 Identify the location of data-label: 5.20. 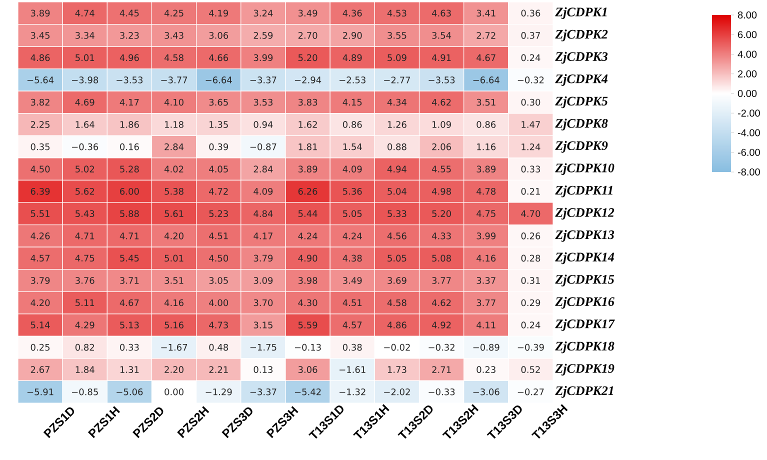
(441, 214).